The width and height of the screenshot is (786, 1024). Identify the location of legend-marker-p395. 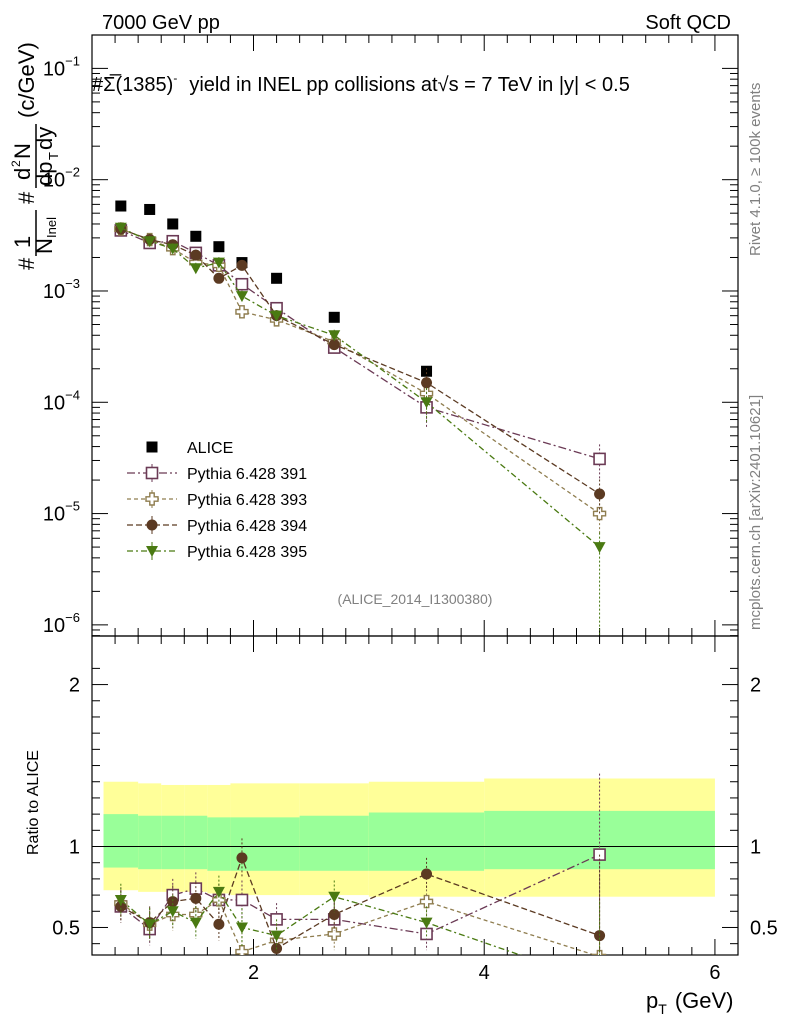
(152, 551).